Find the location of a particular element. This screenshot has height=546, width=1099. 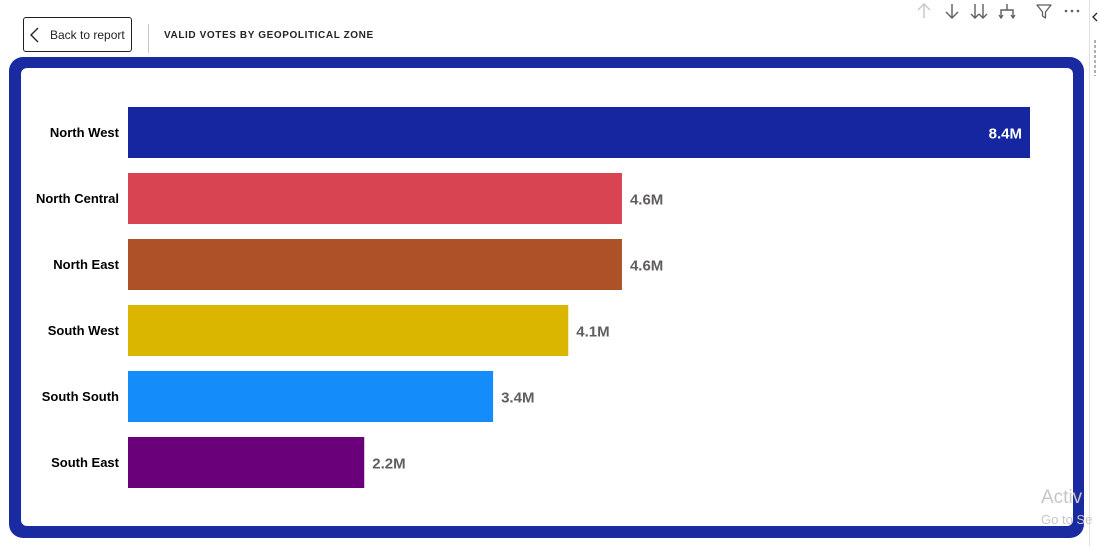

bar-north-east is located at coordinates (375, 264).